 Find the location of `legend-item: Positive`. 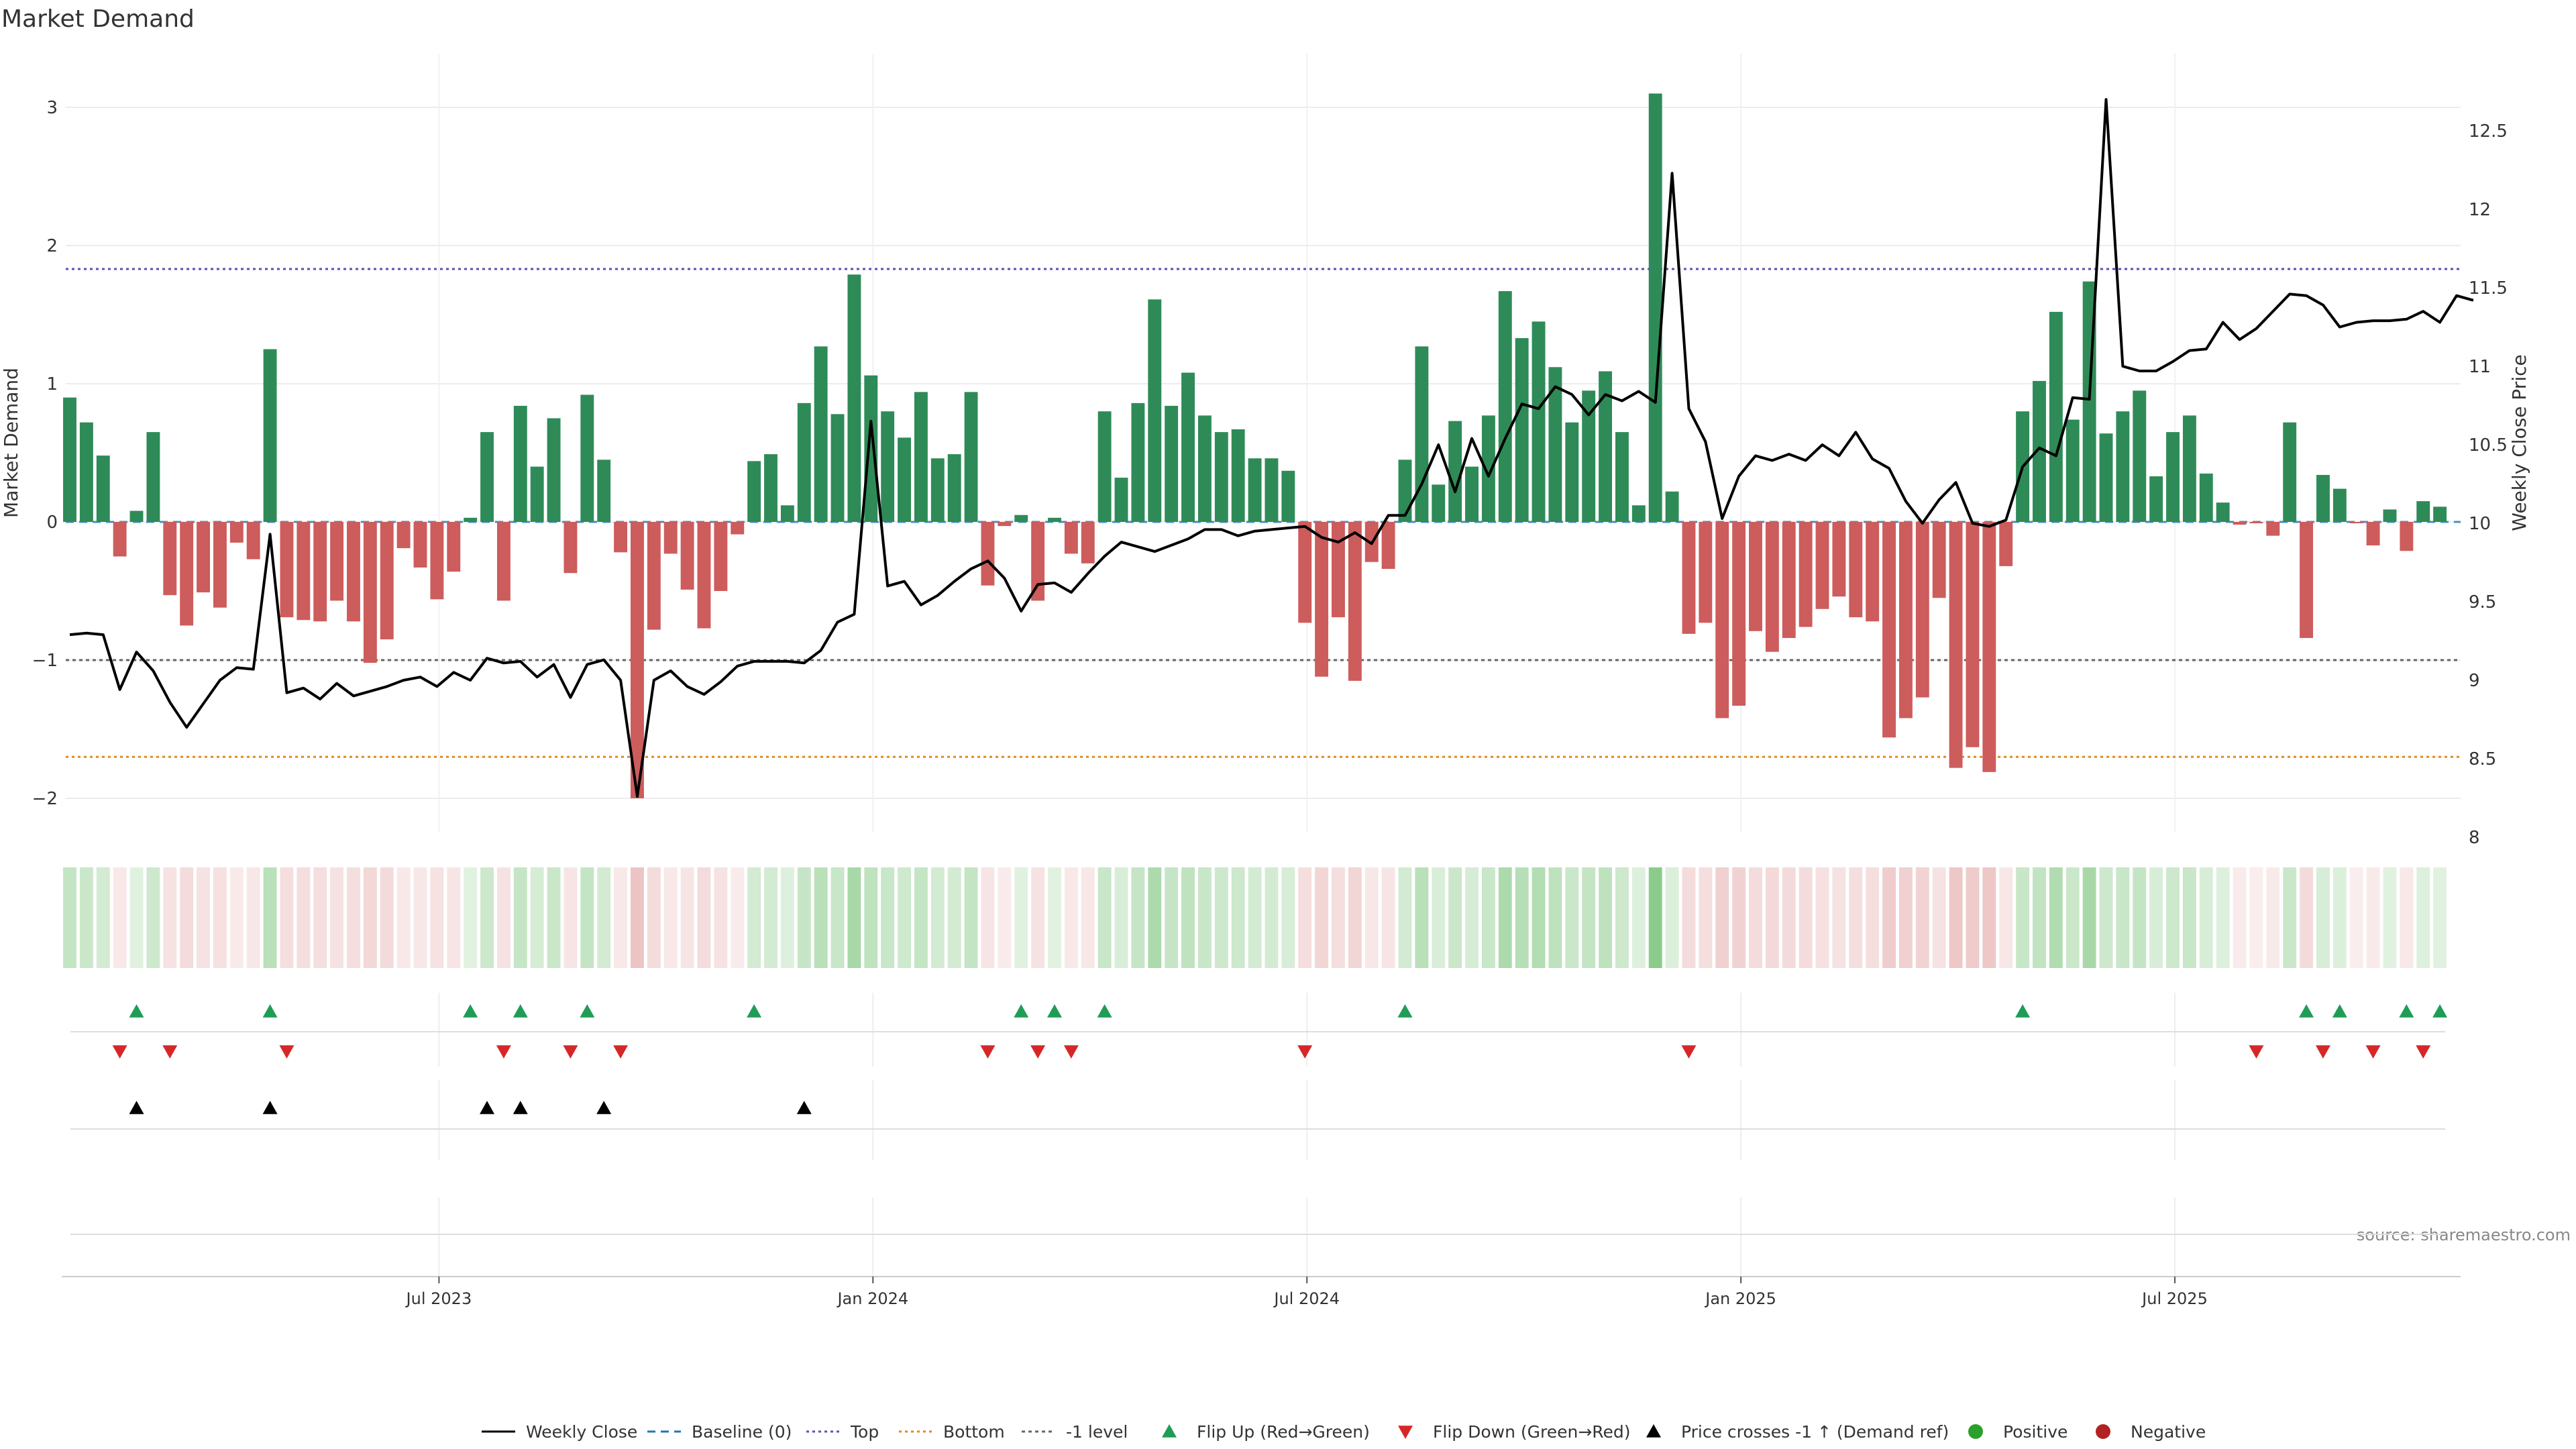

legend-item: Positive is located at coordinates (2018, 1432).